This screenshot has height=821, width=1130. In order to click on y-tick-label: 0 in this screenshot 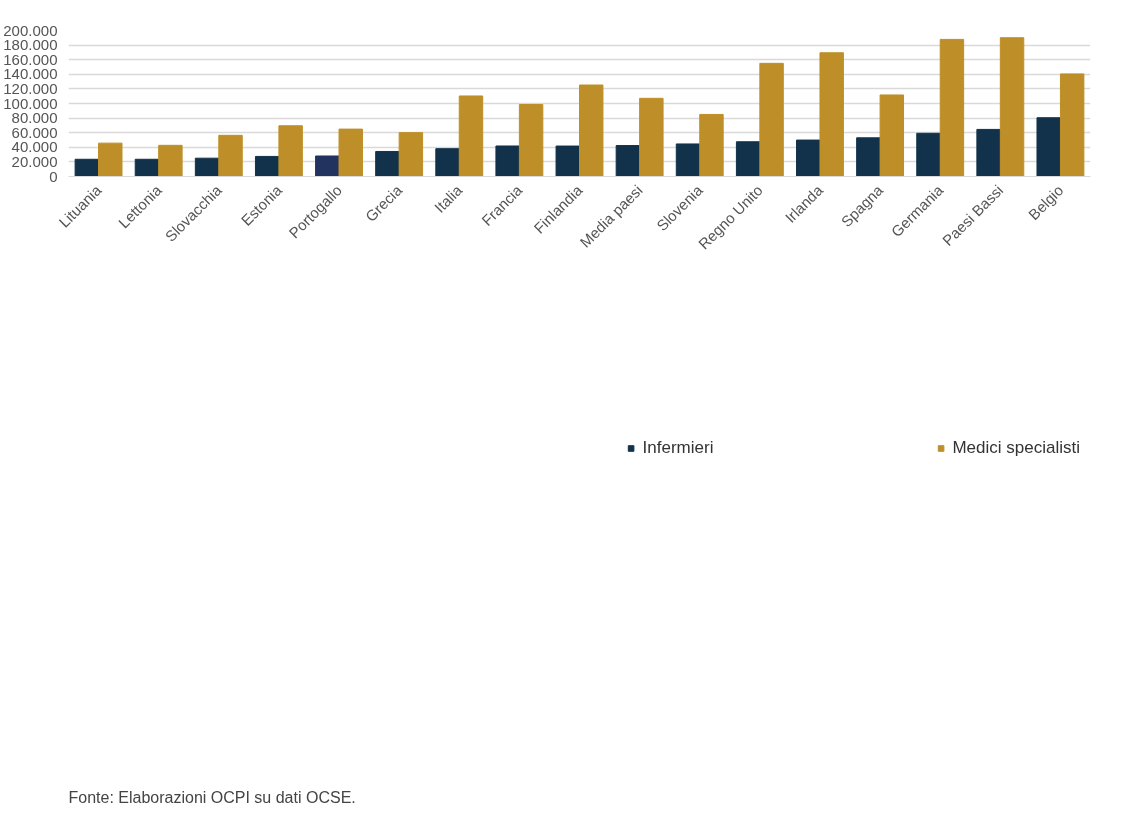, I will do `click(53, 176)`.